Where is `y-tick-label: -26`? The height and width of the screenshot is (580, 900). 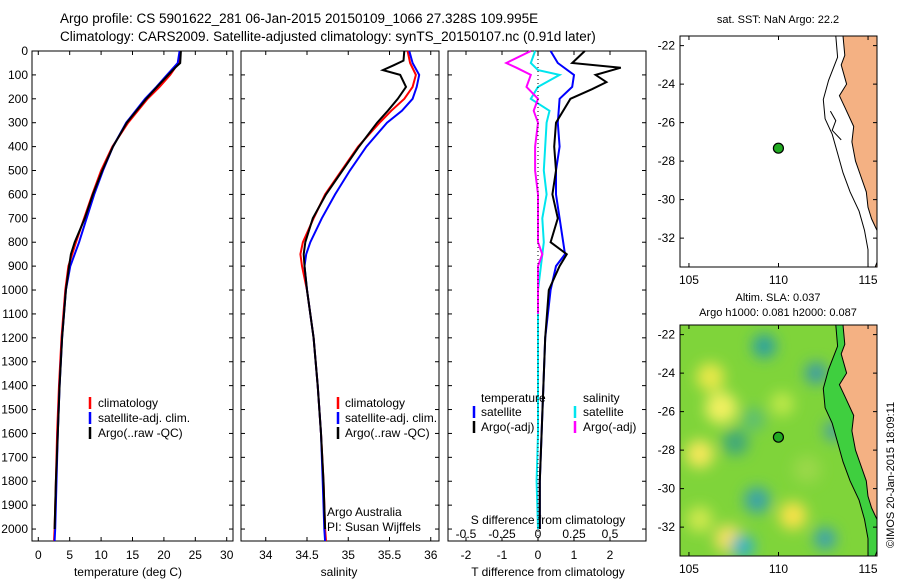
y-tick-label: -26 is located at coordinates (667, 412).